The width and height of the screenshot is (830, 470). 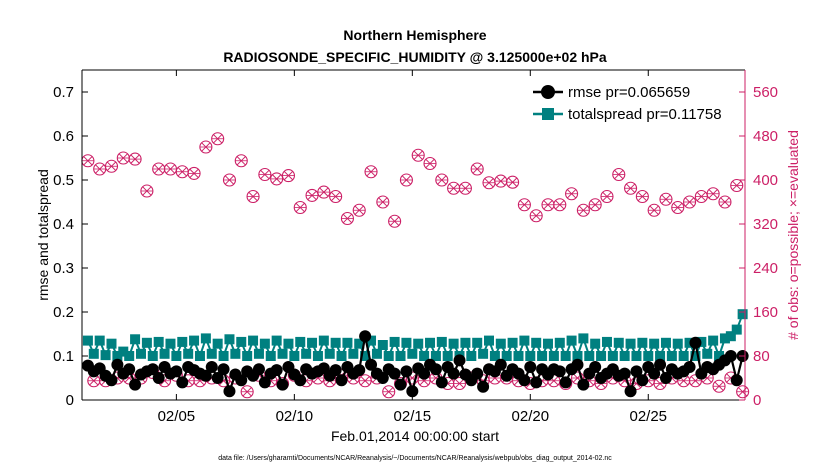 What do you see at coordinates (548, 92) in the screenshot?
I see `legend-rmse-marker` at bounding box center [548, 92].